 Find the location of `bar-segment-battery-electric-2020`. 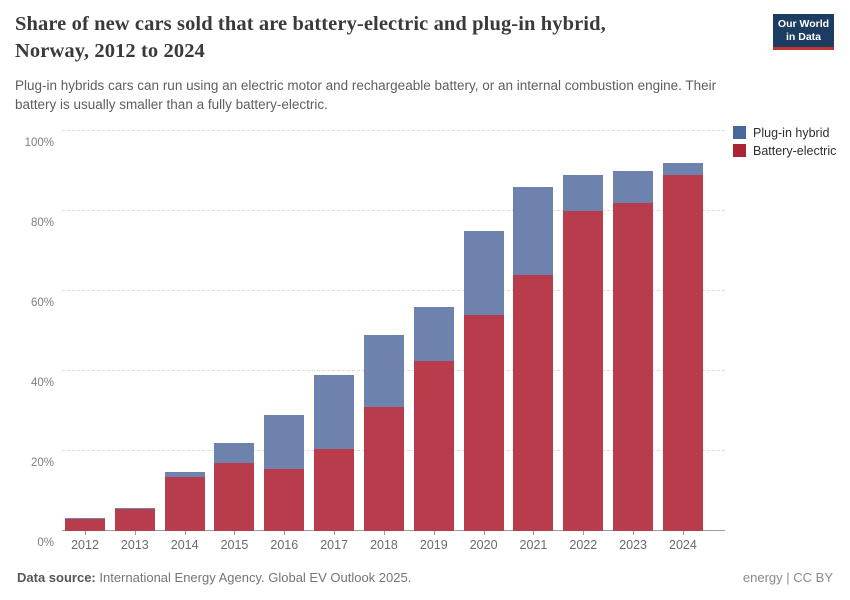

bar-segment-battery-electric-2020 is located at coordinates (483, 423).